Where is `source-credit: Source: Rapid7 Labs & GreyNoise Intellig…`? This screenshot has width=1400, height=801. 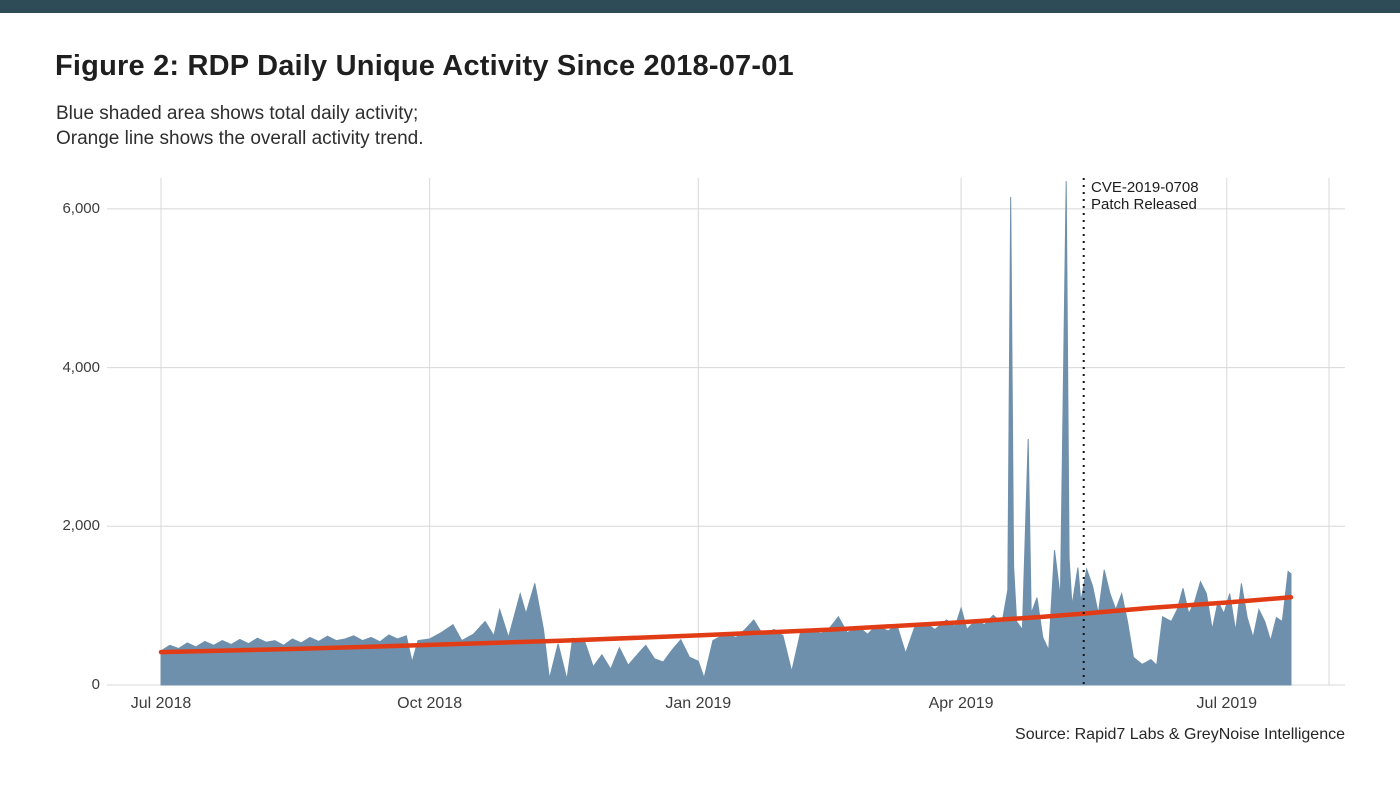
source-credit: Source: Rapid7 Labs & GreyNoise Intellig… is located at coordinates (1180, 734).